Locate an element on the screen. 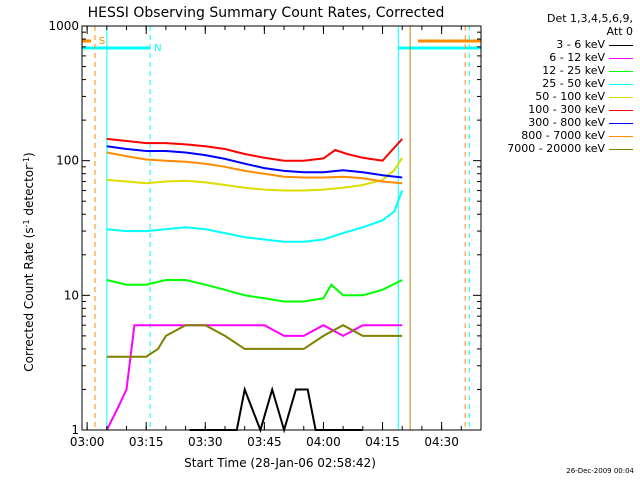  y-axis-label: Corrected Count Rate (s-1 detector-1) is located at coordinates (29, 261).